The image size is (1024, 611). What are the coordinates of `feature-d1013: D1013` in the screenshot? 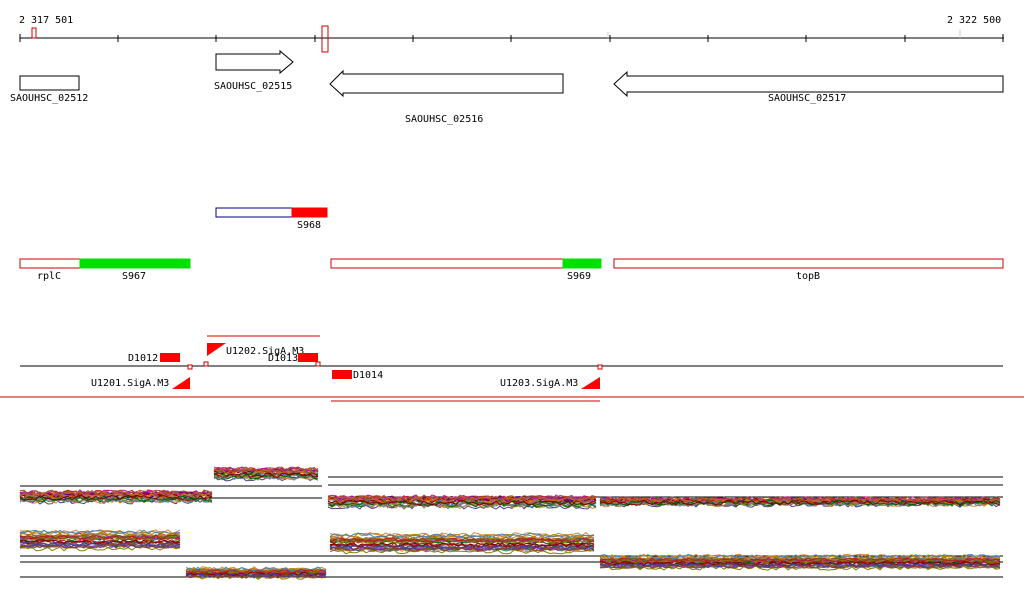 It's located at (294, 360).